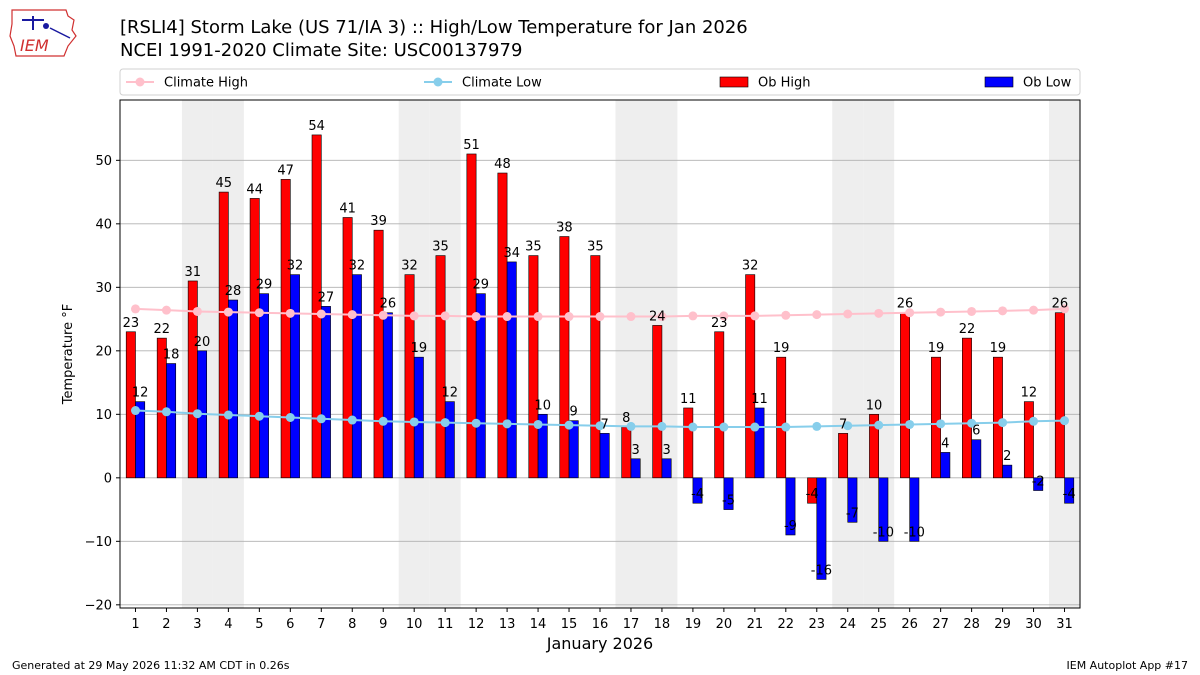  I want to click on x-tick-label: 7, so click(321, 624).